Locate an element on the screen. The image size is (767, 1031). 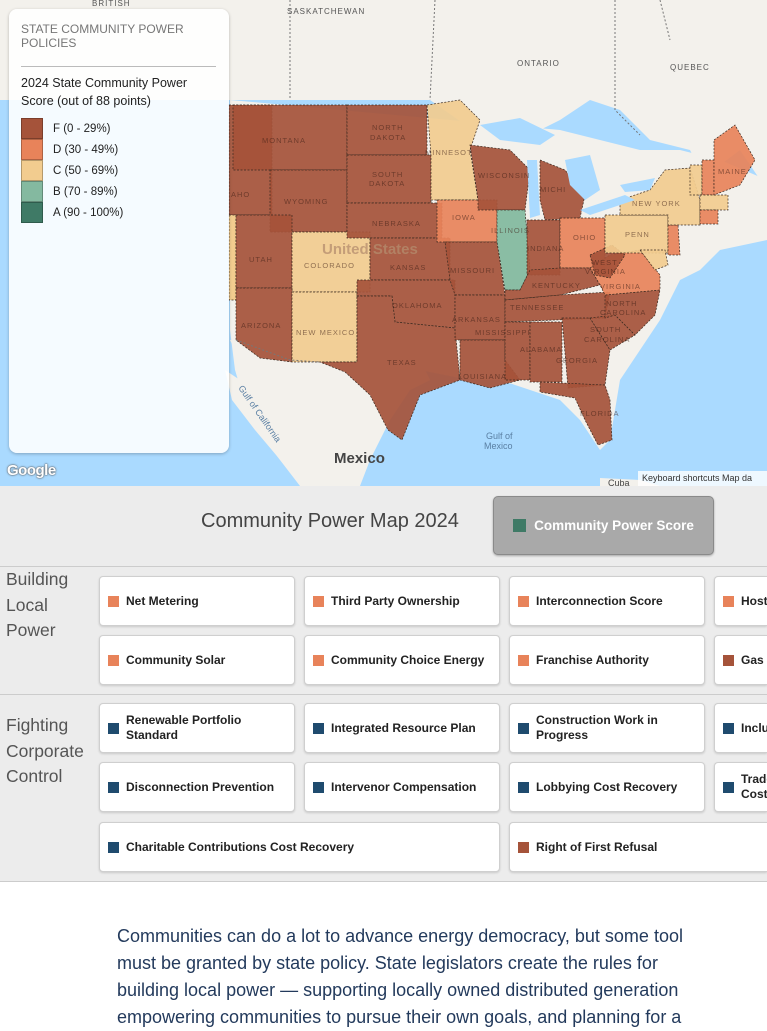
state-west-virginia is located at coordinates (607, 261).